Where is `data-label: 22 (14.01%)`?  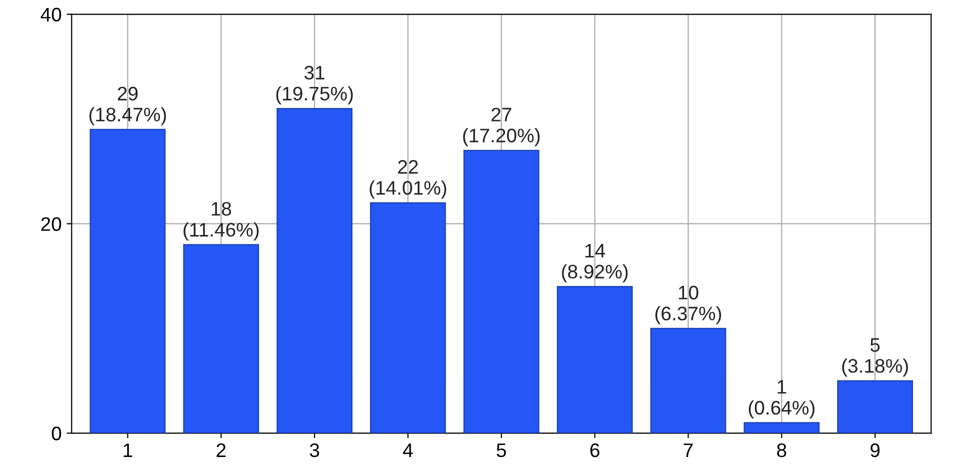 data-label: 22 (14.01%) is located at coordinates (408, 179).